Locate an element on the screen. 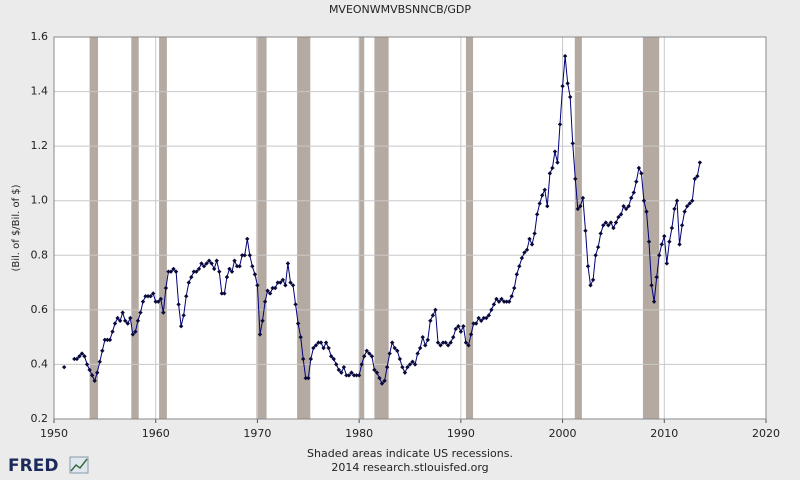 This screenshot has height=480, width=800. logo-line is located at coordinates (79, 465).